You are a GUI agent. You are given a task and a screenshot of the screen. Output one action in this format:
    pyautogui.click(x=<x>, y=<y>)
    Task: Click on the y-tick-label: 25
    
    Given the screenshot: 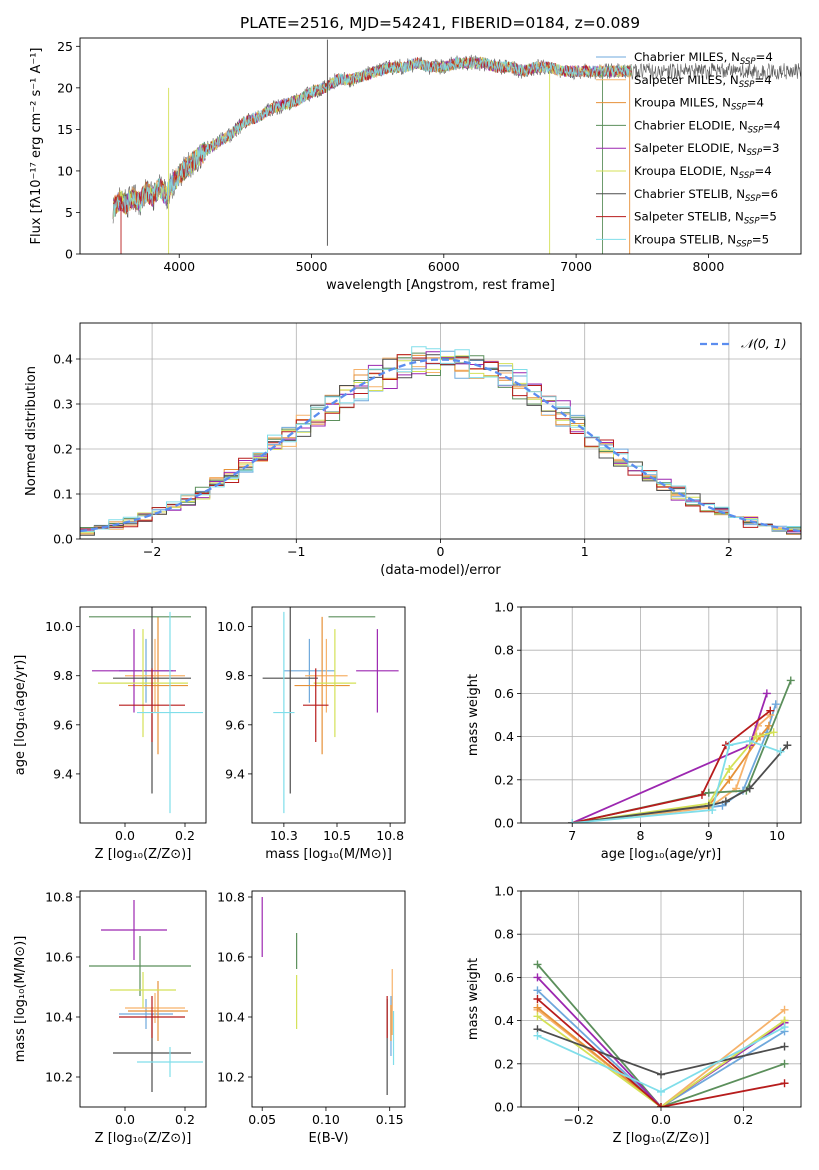 What is the action you would take?
    pyautogui.click(x=65, y=46)
    